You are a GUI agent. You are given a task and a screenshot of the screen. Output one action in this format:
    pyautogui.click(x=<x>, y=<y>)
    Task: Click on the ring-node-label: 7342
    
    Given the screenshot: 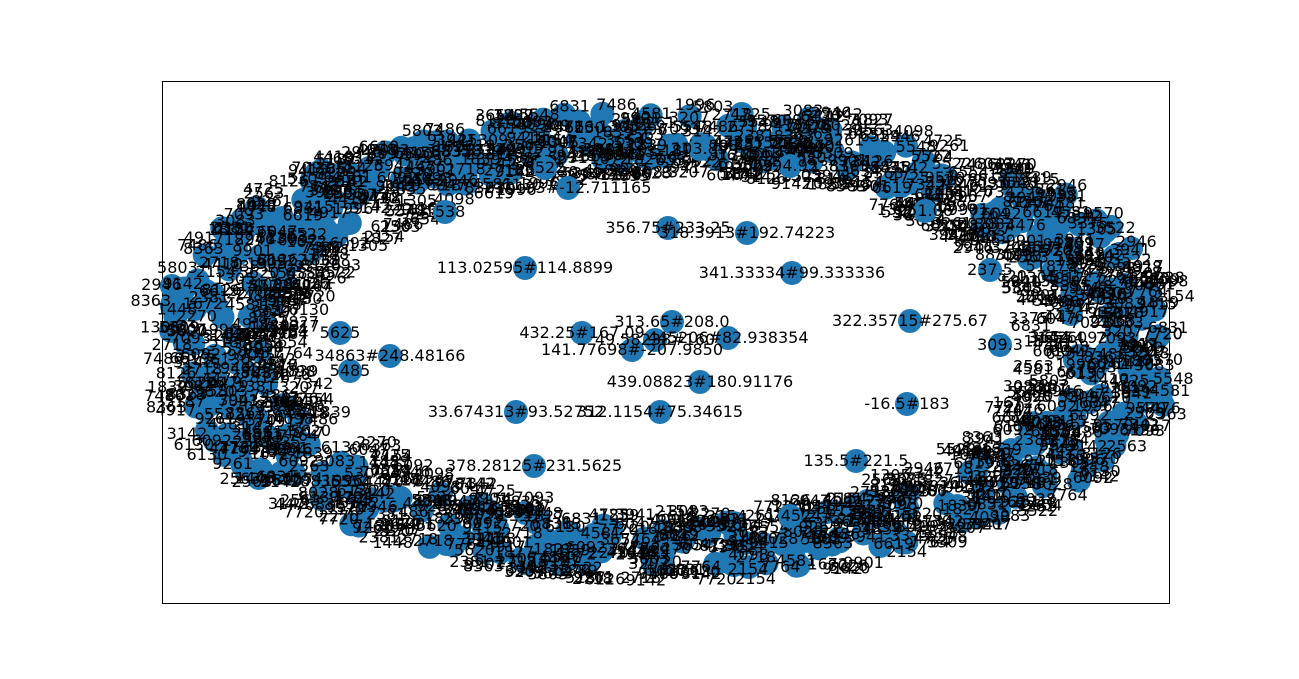 What is the action you would take?
    pyautogui.click(x=943, y=521)
    